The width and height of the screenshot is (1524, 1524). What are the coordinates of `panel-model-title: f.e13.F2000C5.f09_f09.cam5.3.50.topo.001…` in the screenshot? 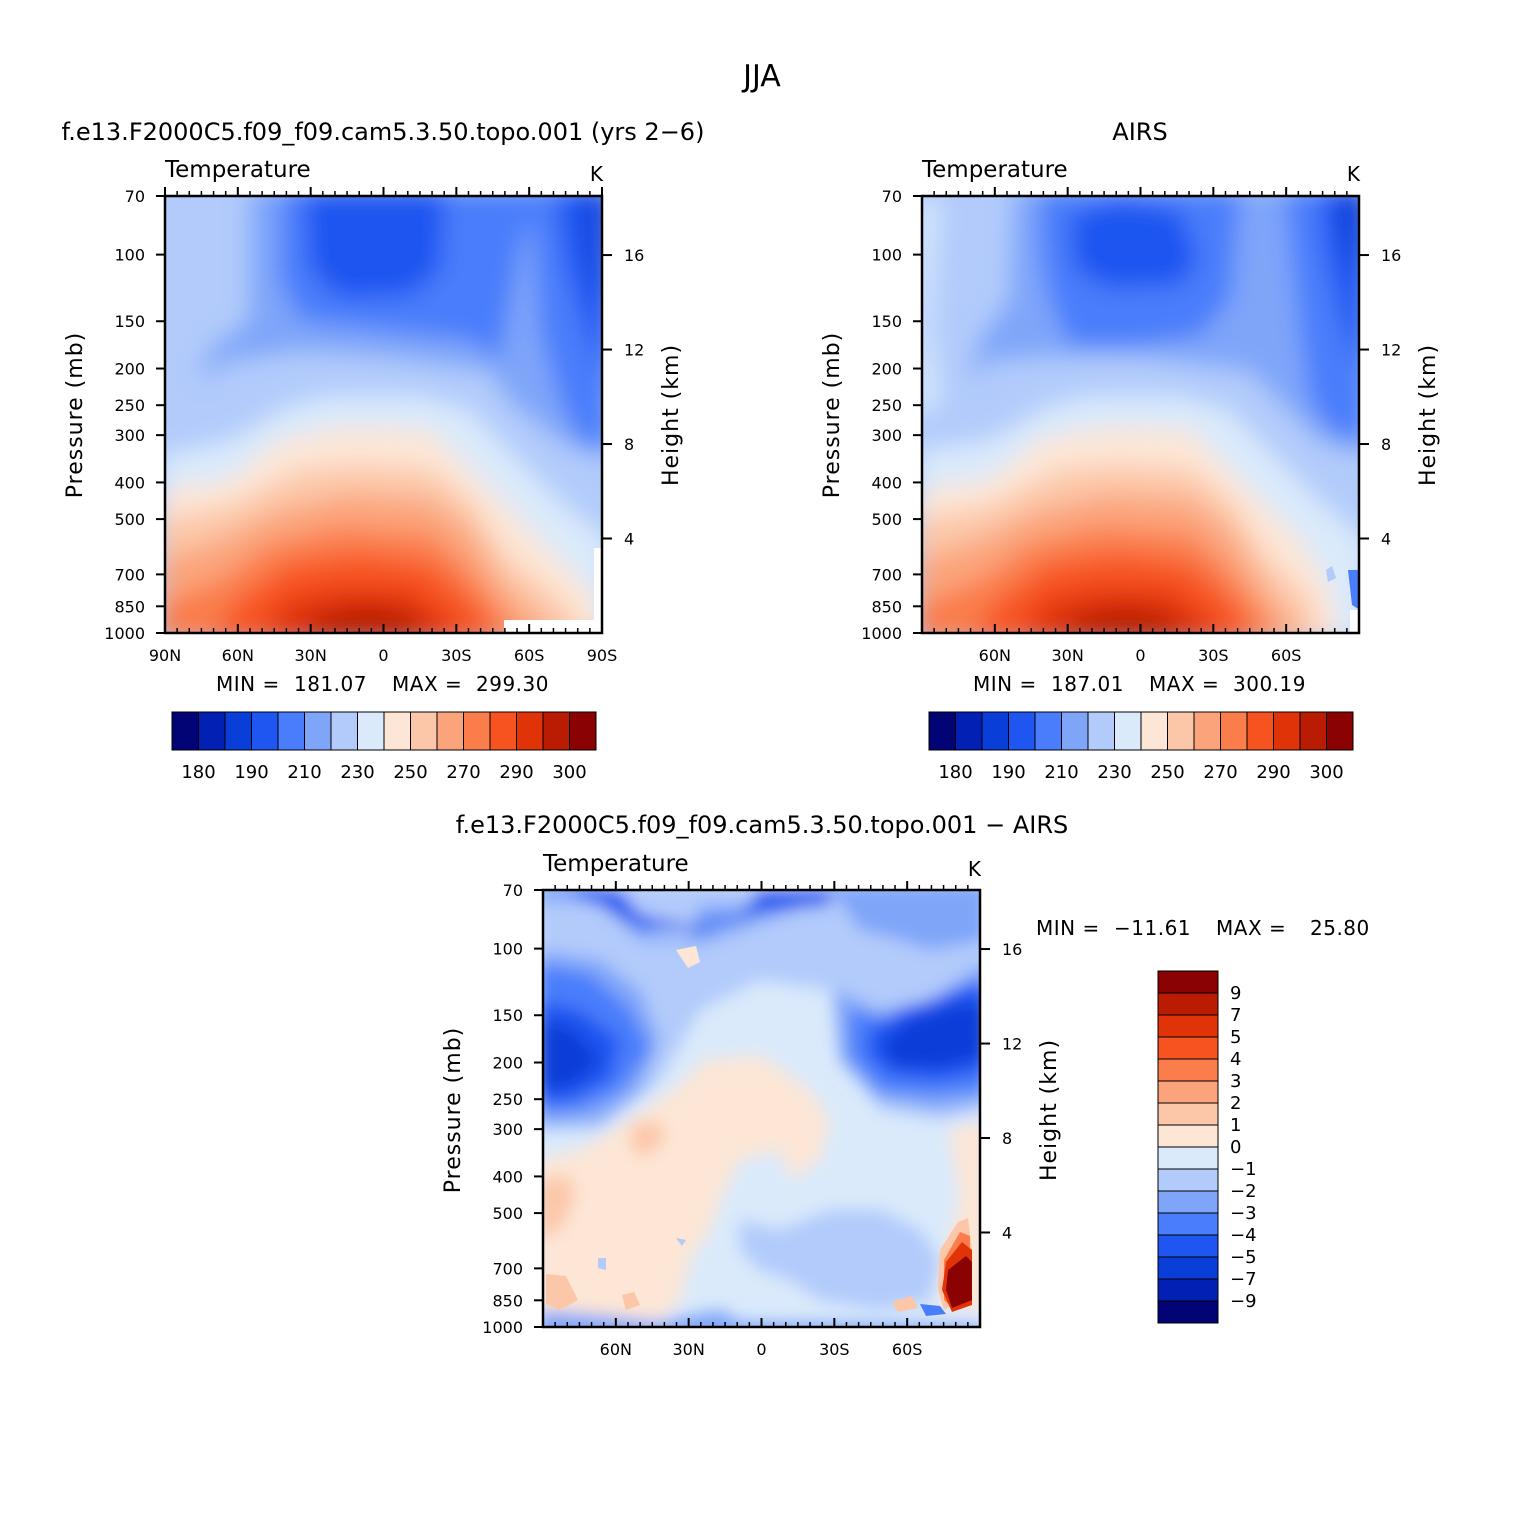 It's located at (383, 132).